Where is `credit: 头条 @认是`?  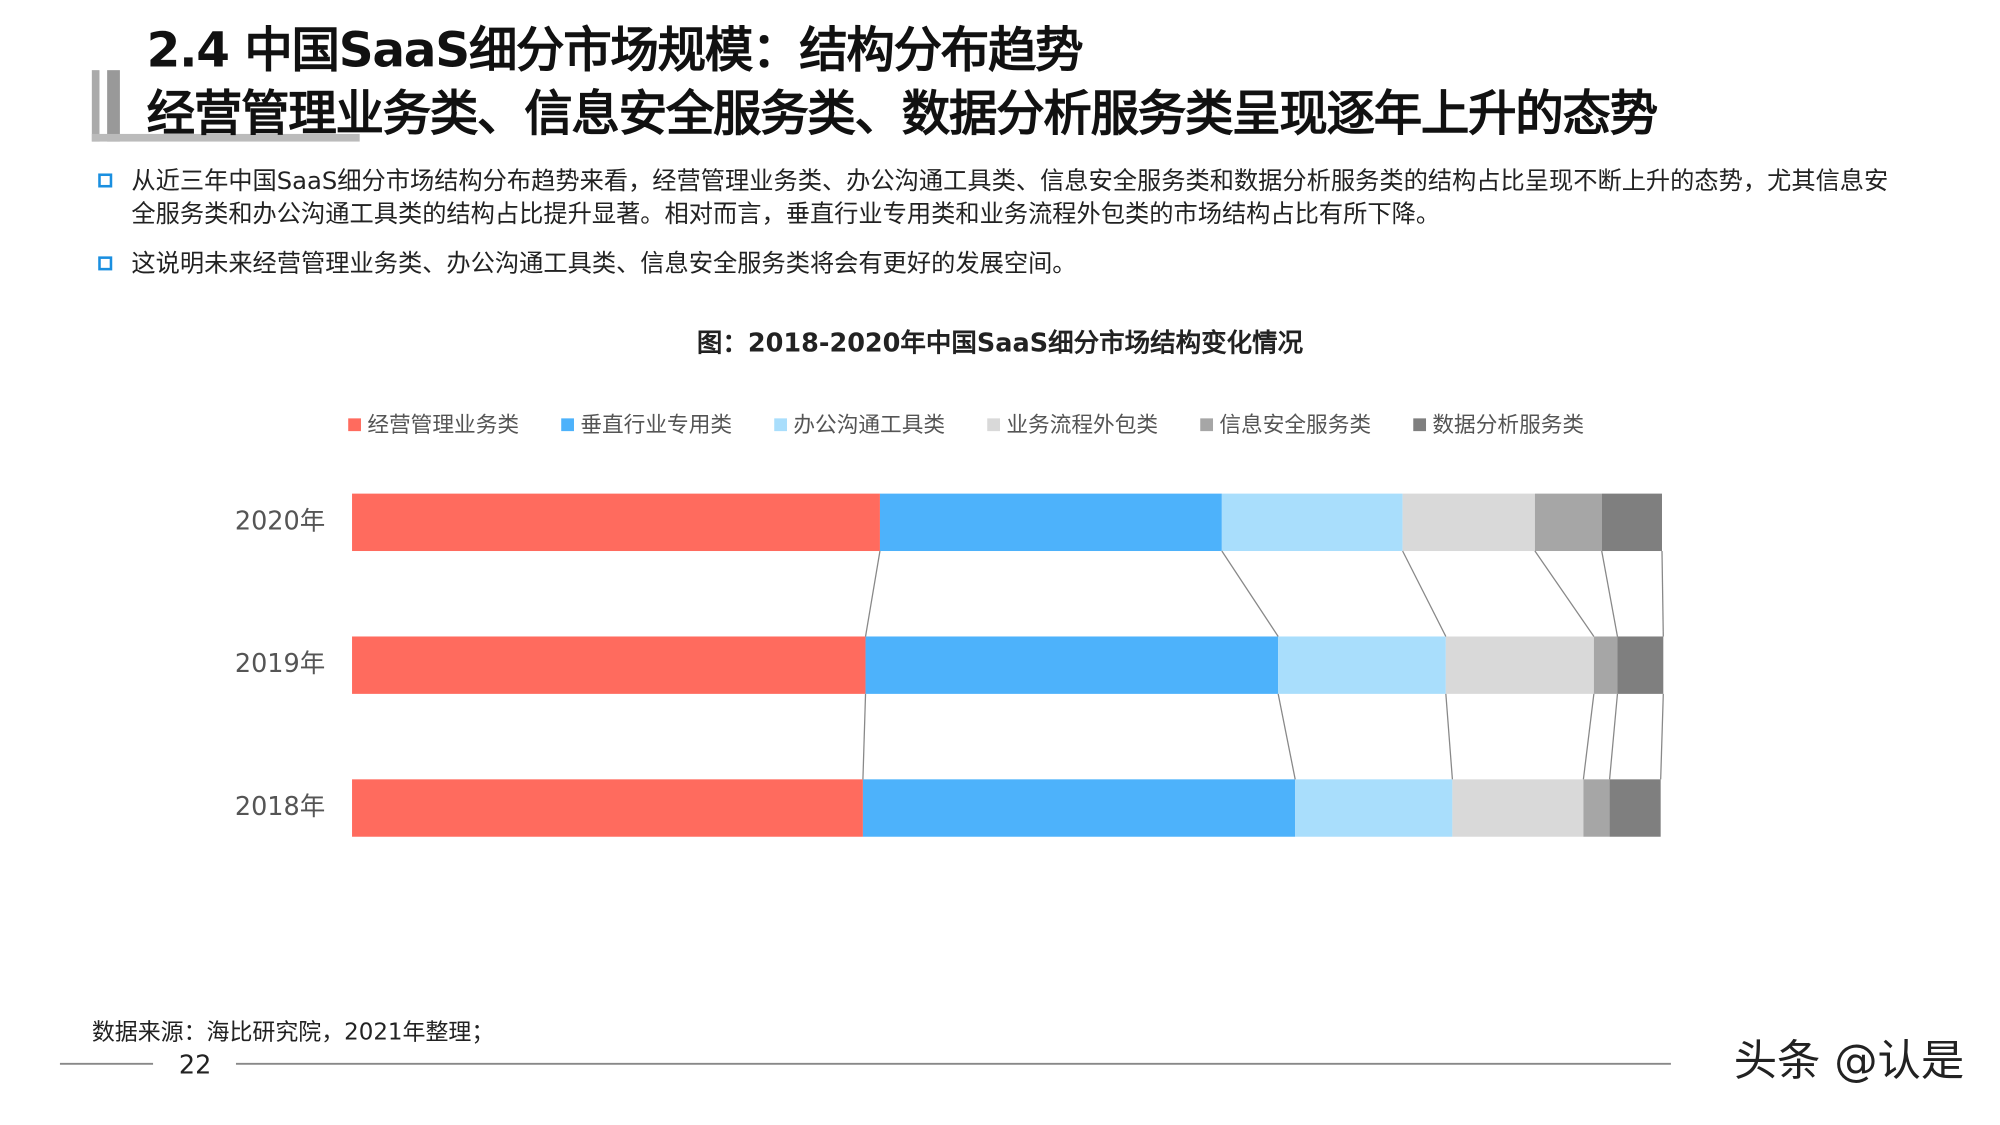 credit: 头条 @认是 is located at coordinates (1849, 1061).